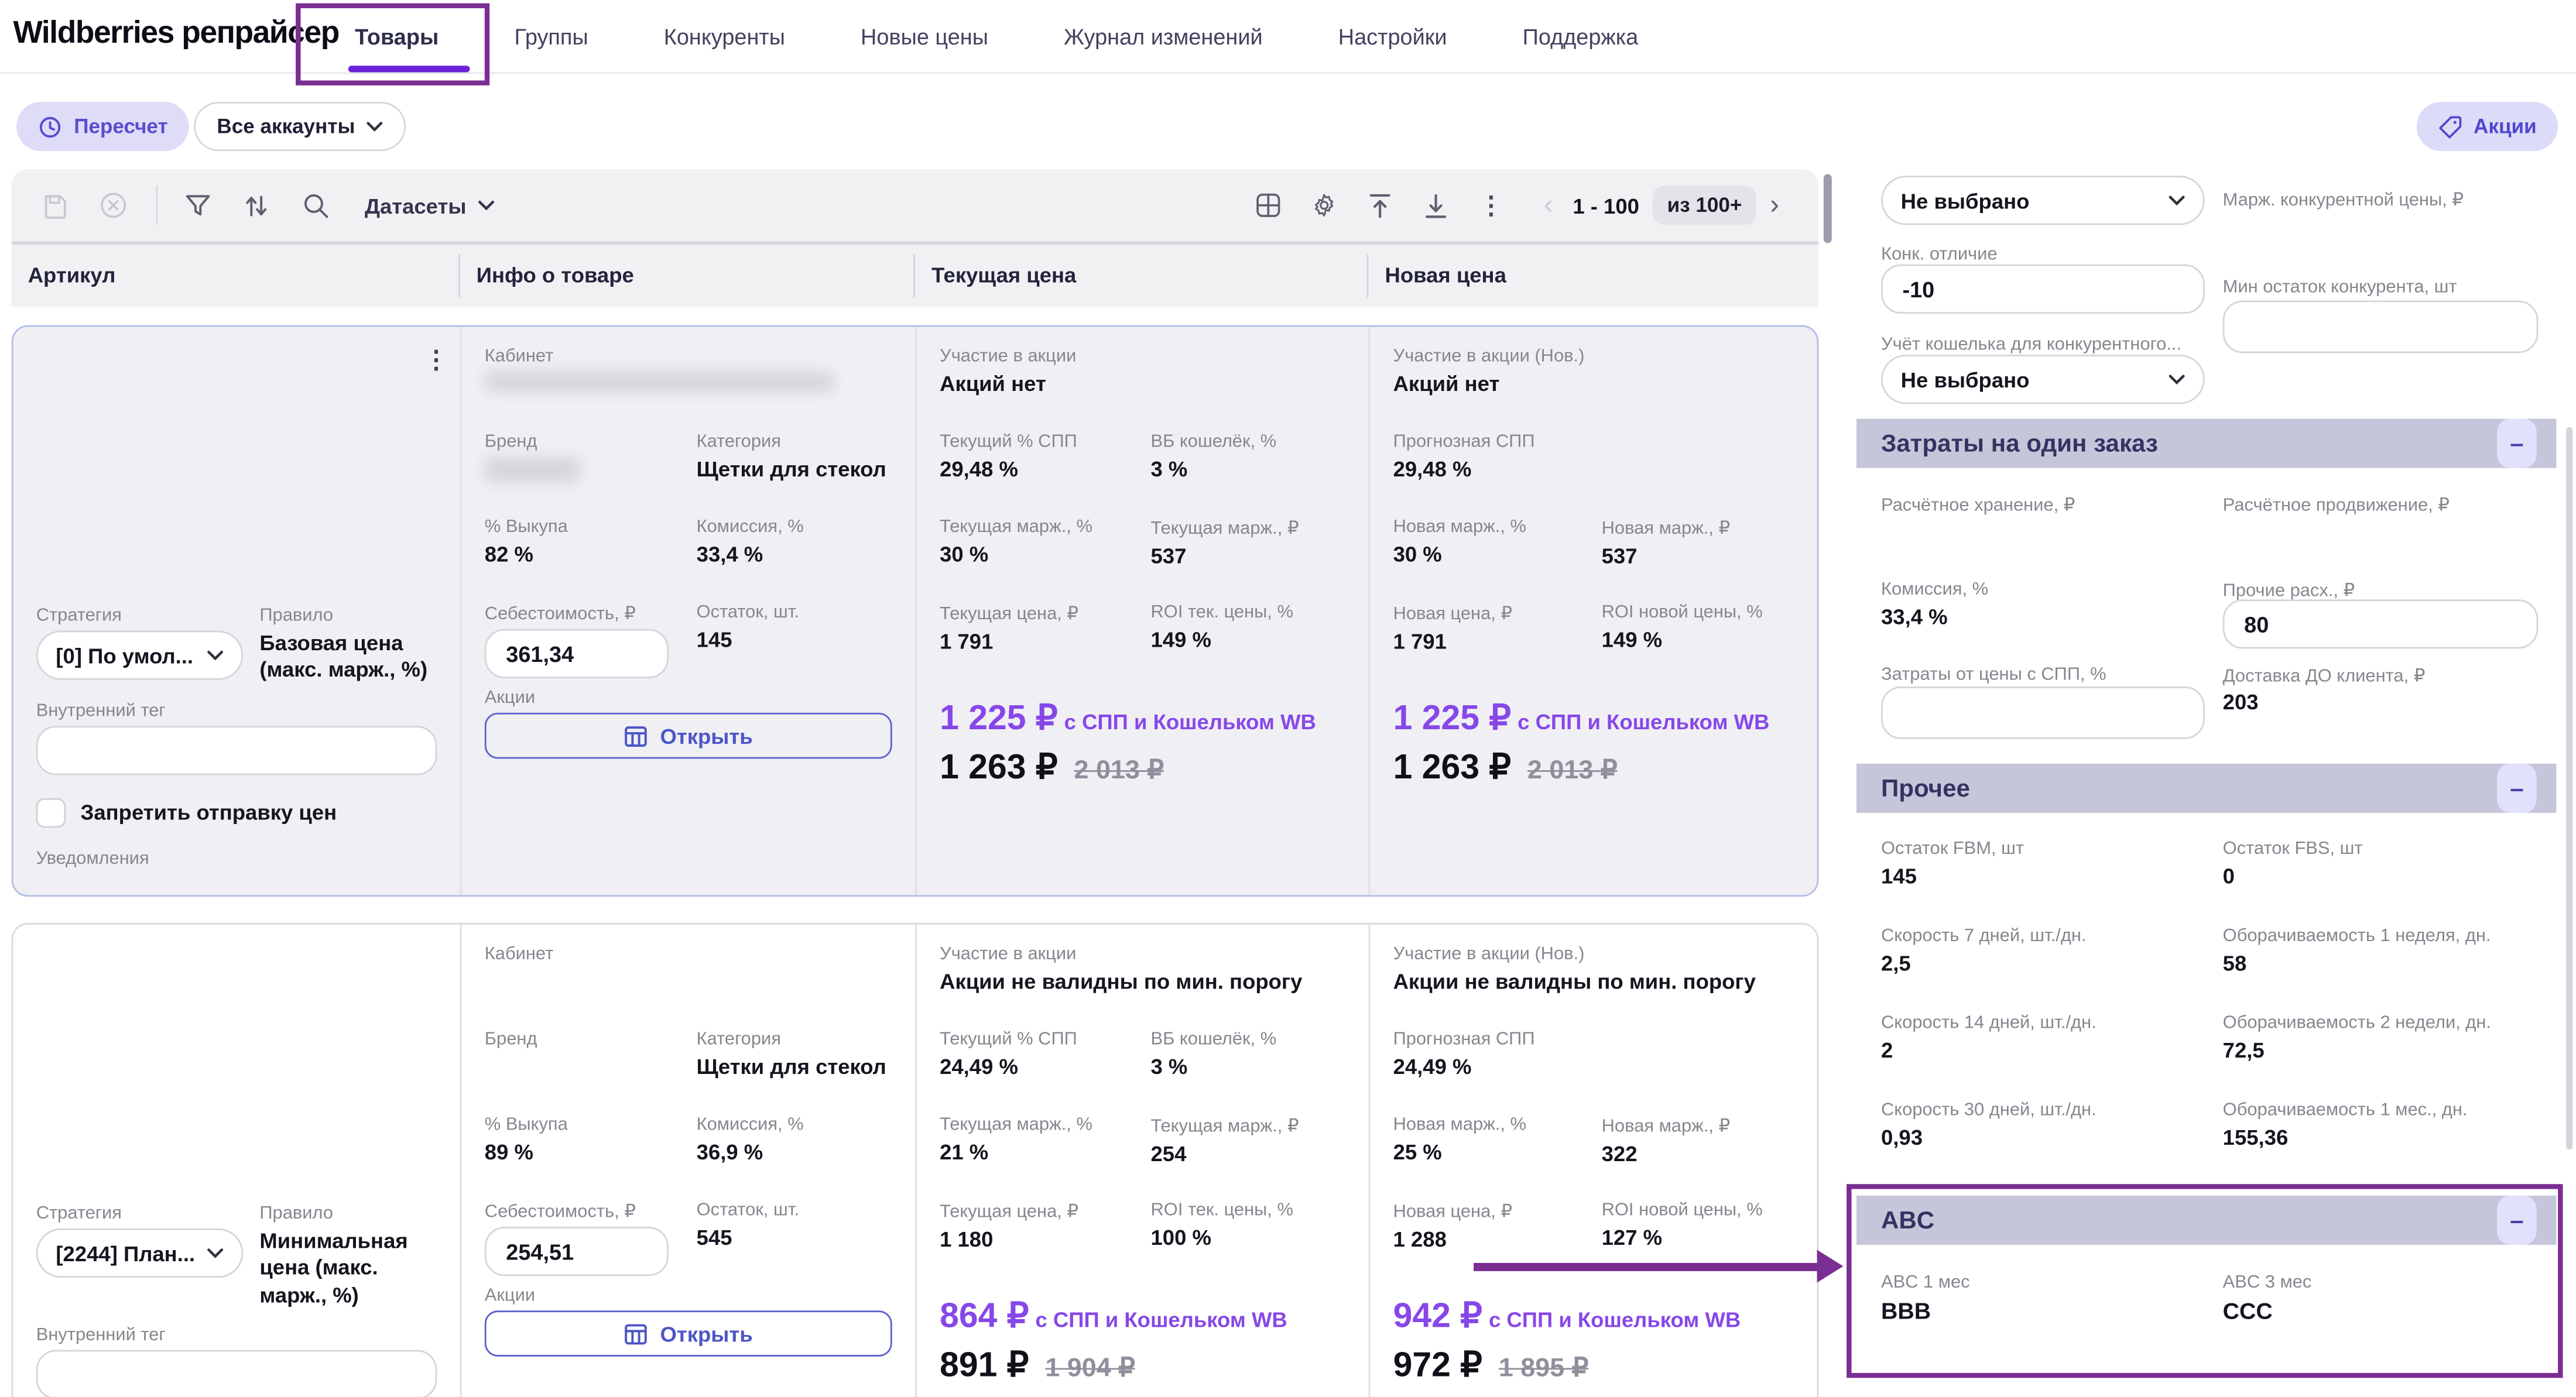 The width and height of the screenshot is (2576, 1397). What do you see at coordinates (113, 206) in the screenshot?
I see `cancel-icon` at bounding box center [113, 206].